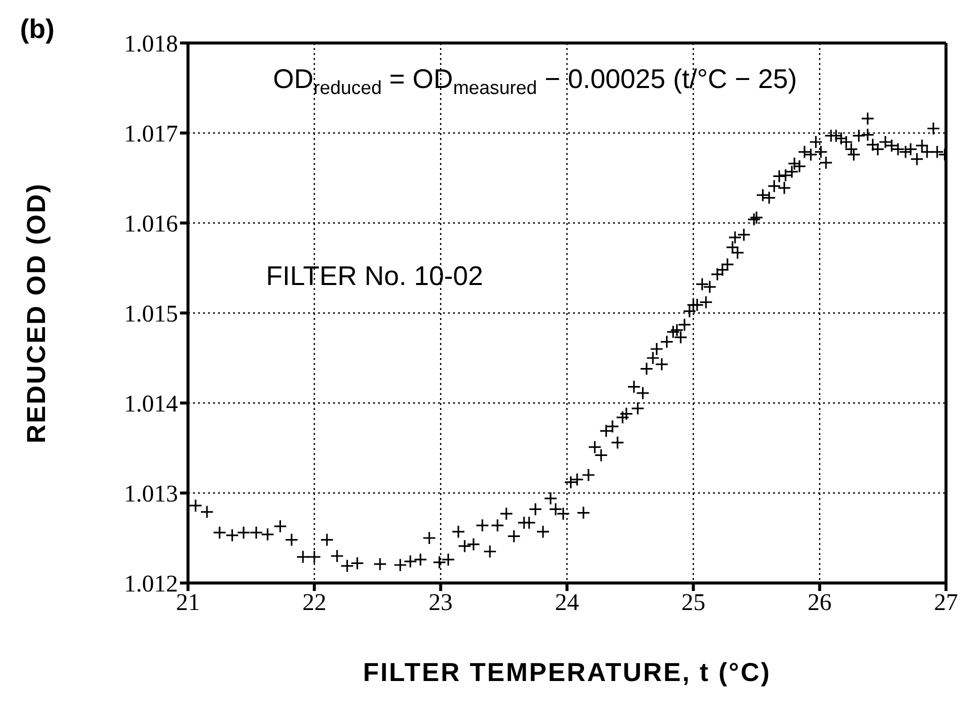 The width and height of the screenshot is (966, 712). I want to click on y-tick-label: 1.013, so click(151, 495).